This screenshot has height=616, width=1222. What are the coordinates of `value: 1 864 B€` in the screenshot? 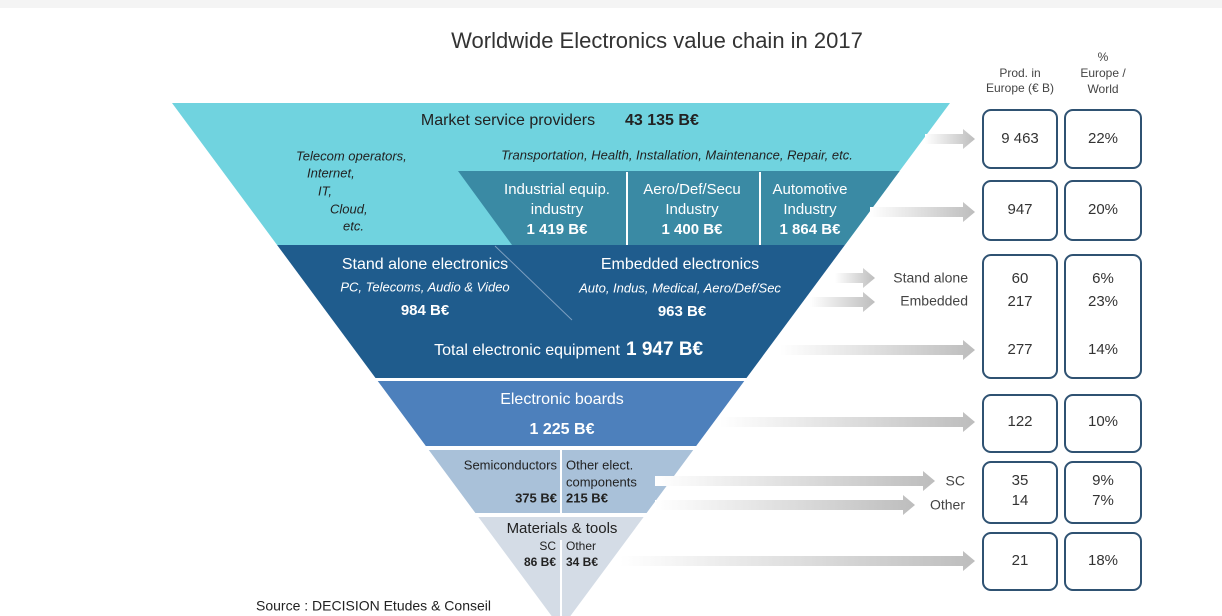 It's located at (811, 229).